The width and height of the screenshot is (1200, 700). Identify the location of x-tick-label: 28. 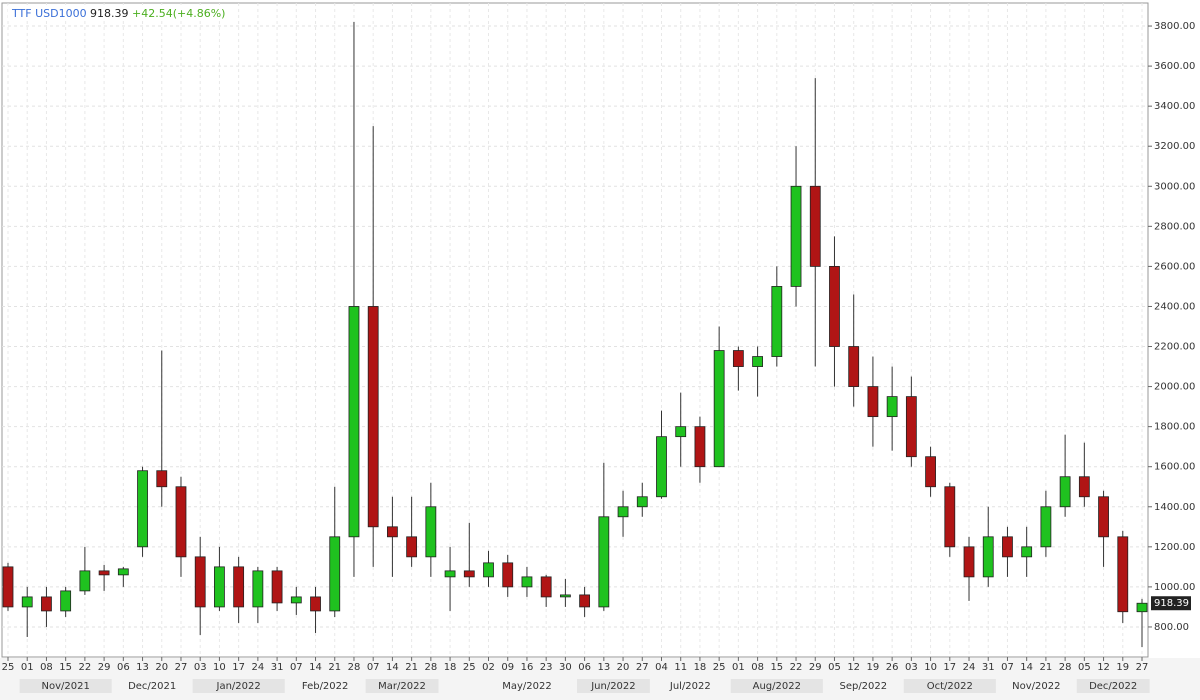
(354, 667).